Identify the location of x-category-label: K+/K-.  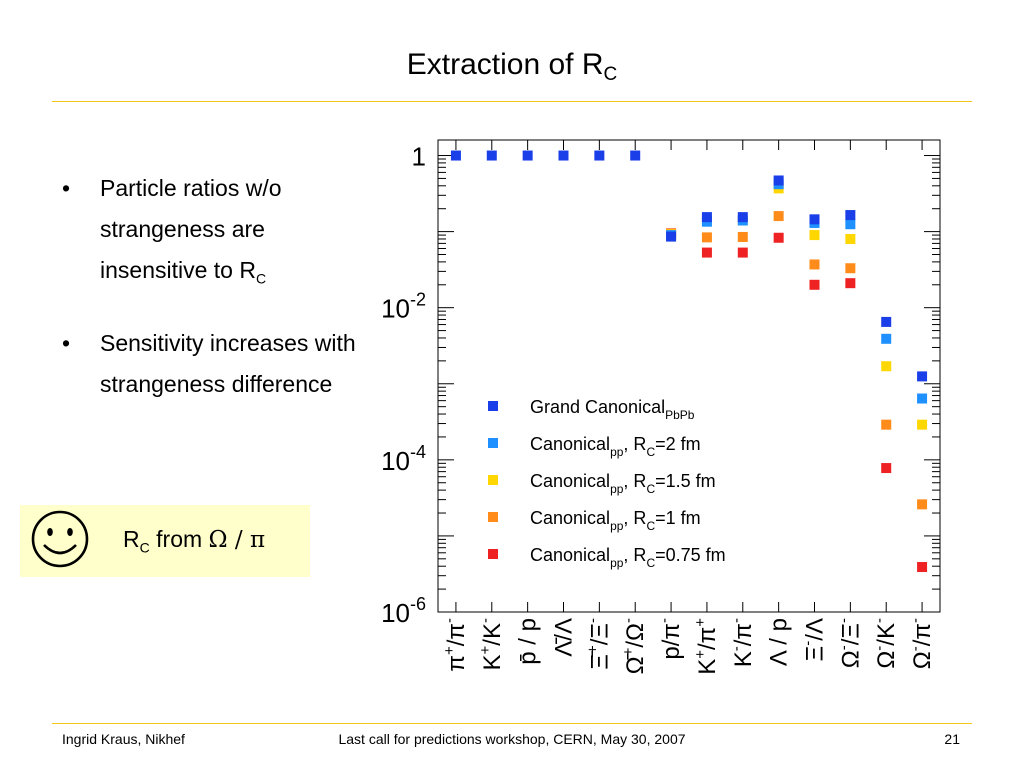
(491, 644).